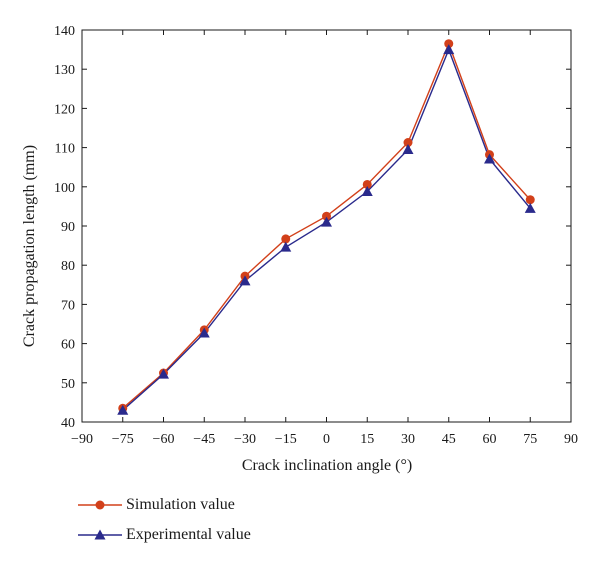  What do you see at coordinates (530, 439) in the screenshot?
I see `x-tick-label: 75` at bounding box center [530, 439].